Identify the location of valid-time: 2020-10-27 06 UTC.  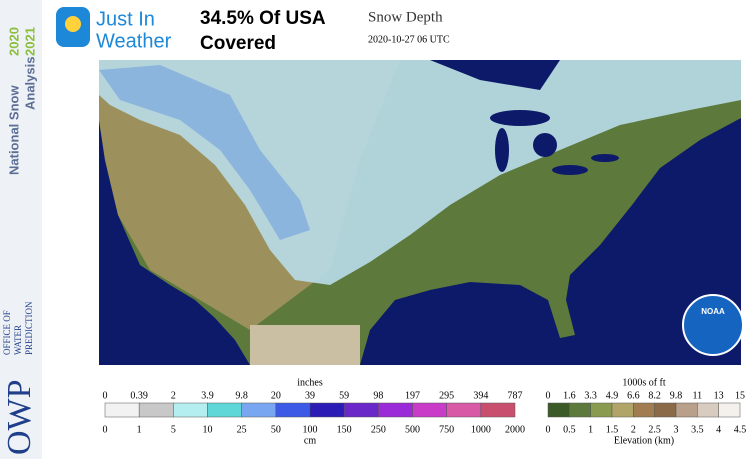
(409, 39).